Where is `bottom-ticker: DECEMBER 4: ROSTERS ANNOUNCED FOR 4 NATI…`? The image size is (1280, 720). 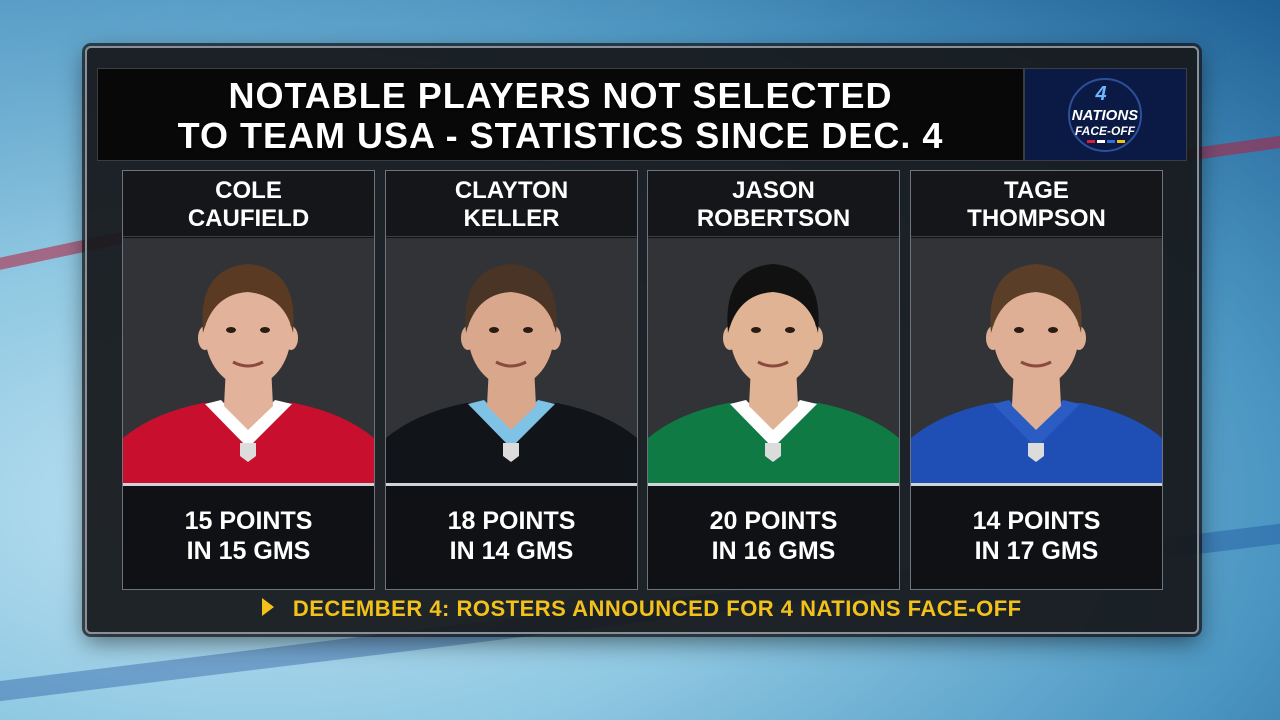
bottom-ticker: DECEMBER 4: ROSTERS ANNOUNCED FOR 4 NATI… is located at coordinates (642, 611).